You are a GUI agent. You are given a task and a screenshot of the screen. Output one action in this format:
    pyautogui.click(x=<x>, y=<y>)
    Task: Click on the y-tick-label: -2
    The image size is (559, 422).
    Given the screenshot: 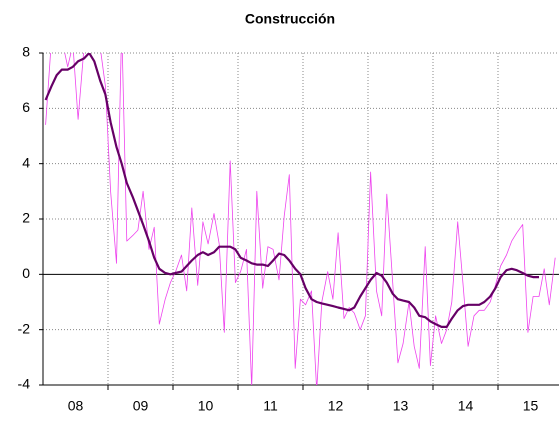 What is the action you would take?
    pyautogui.click(x=24, y=328)
    